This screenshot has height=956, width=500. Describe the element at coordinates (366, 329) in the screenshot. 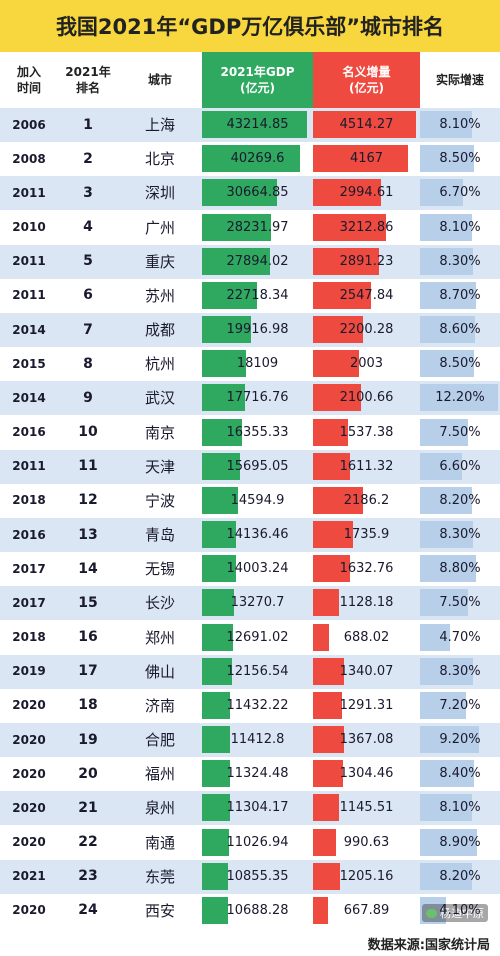

I see `increase-value: 2200.28` at that location.